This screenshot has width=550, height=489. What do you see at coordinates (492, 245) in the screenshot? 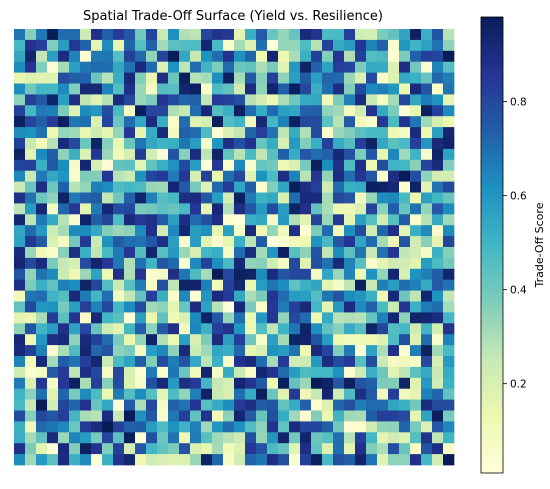
I see `colorbar` at bounding box center [492, 245].